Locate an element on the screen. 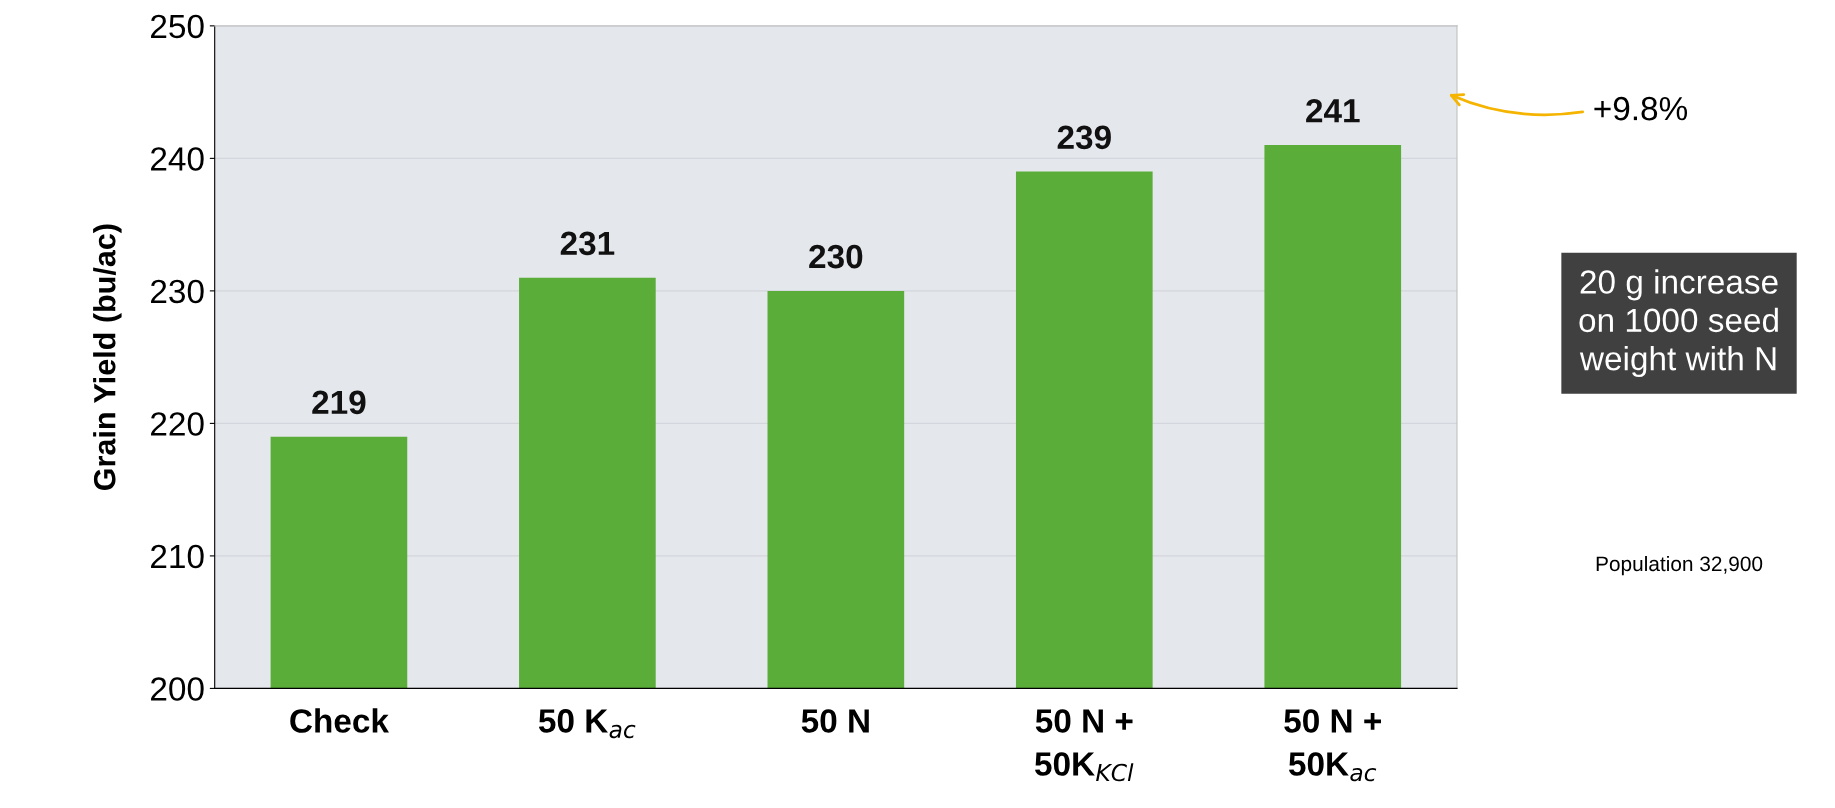  x-tick-label: 50 K$_{ac}$ is located at coordinates (587, 724).